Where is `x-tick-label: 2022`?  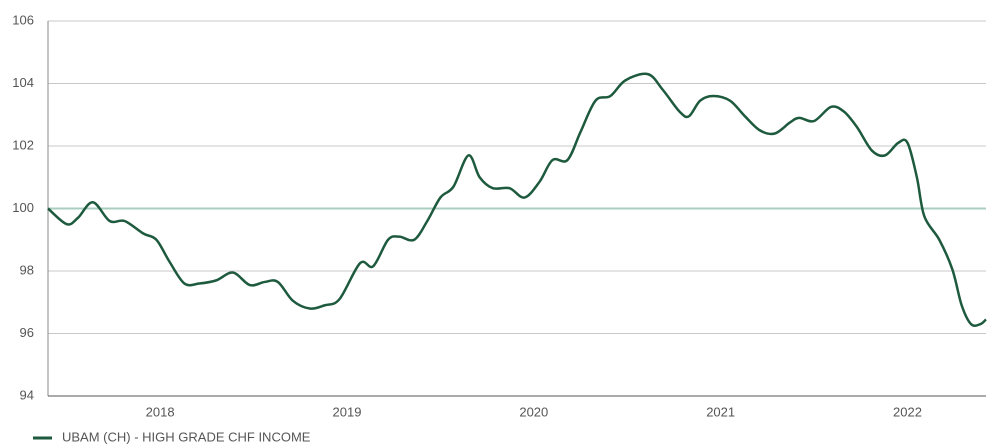 x-tick-label: 2022 is located at coordinates (907, 411).